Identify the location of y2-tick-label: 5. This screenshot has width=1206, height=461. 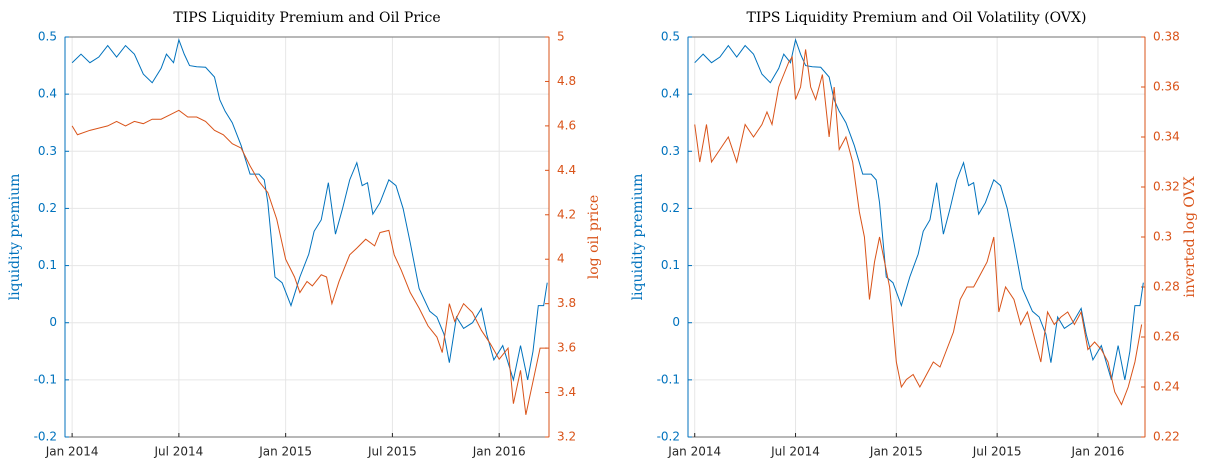
(561, 37).